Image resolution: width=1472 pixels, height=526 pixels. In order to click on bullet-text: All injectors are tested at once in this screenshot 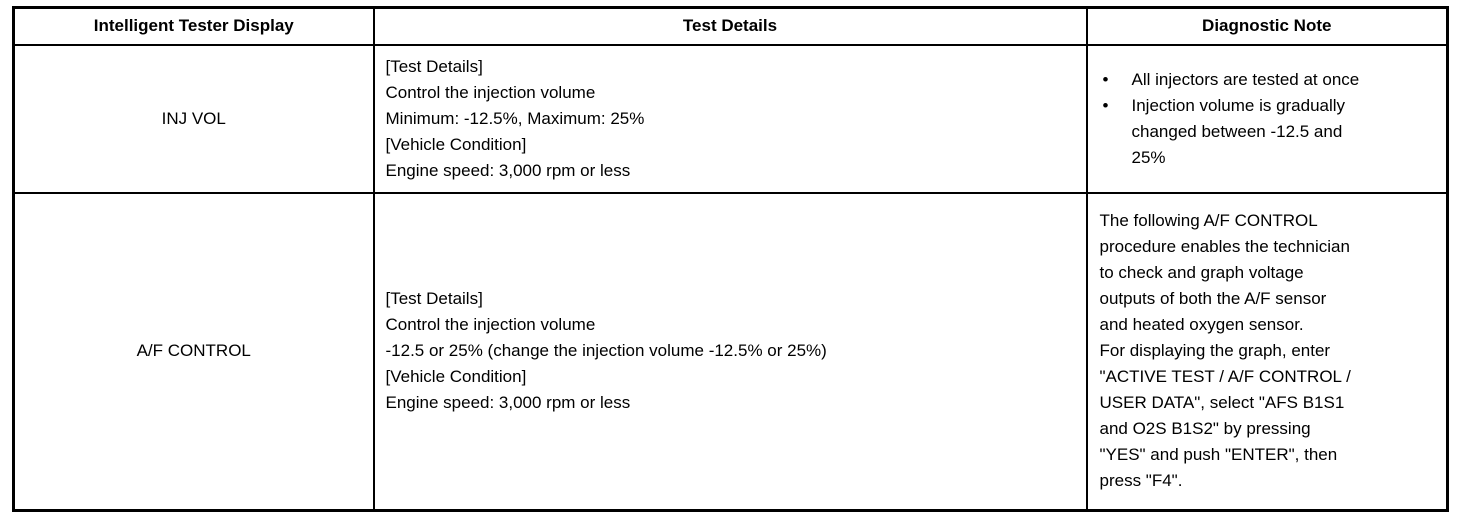, I will do `click(1245, 79)`.